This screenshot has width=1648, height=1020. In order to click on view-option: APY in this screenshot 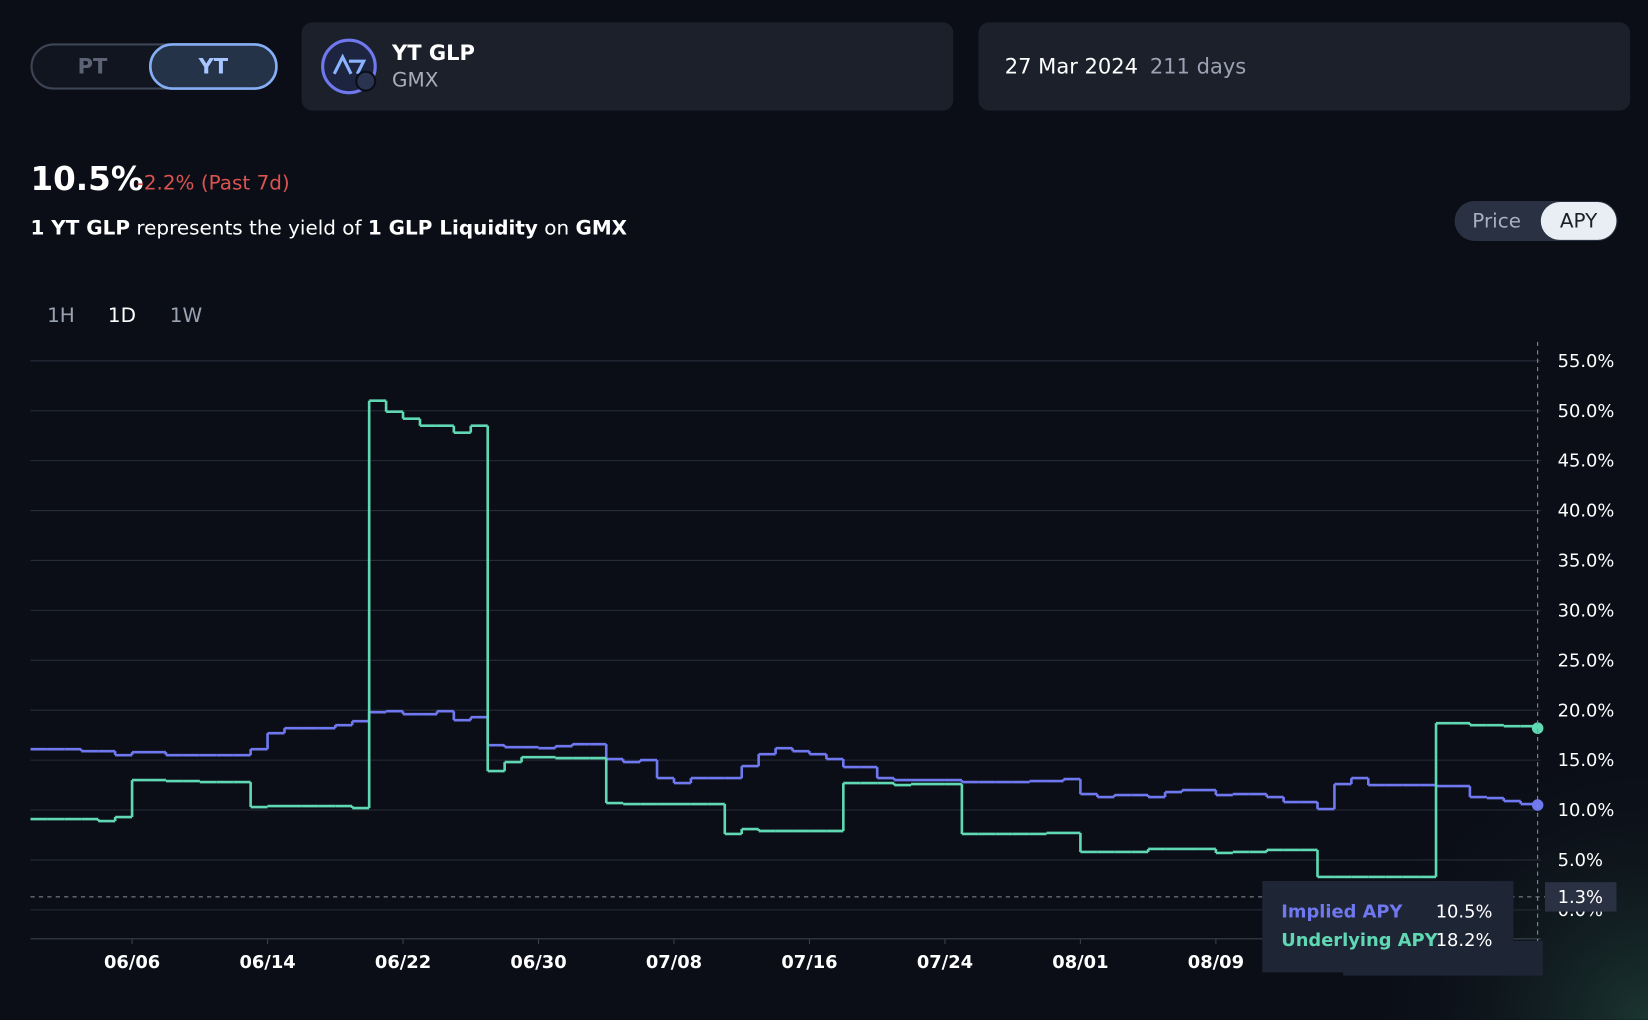, I will do `click(1579, 221)`.